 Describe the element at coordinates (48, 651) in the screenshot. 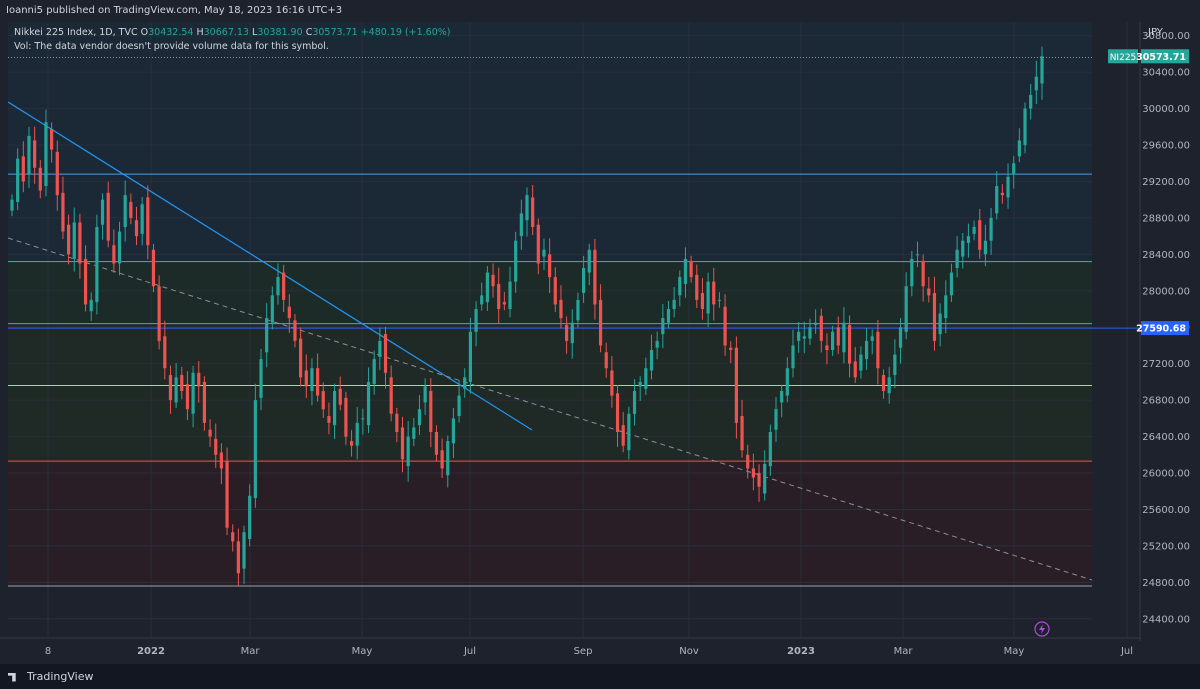

I see `time-tick-label: 8` at that location.